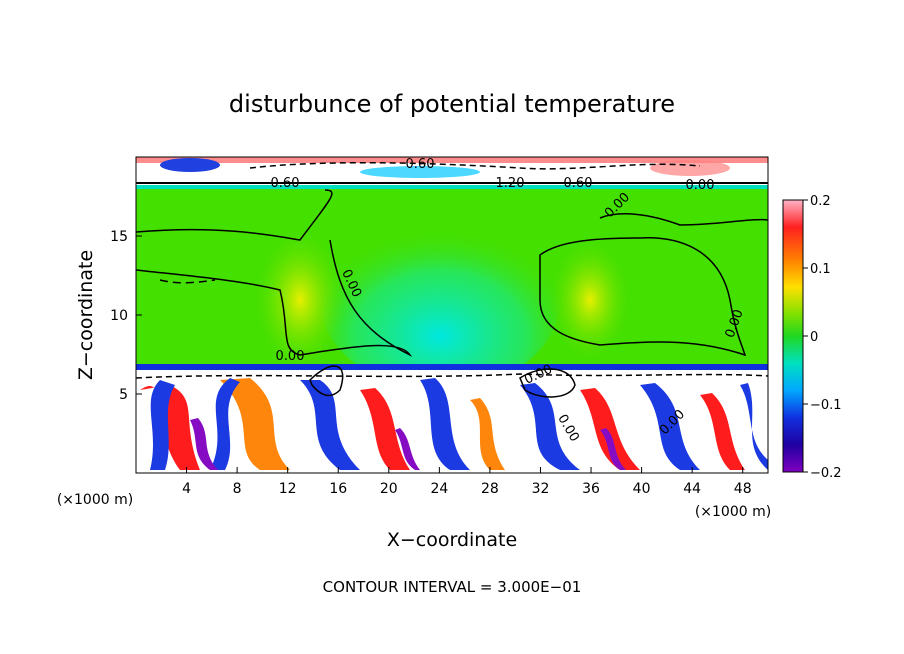  Describe the element at coordinates (733, 512) in the screenshot. I see `x-unit-label: (×1000 m)` at that location.